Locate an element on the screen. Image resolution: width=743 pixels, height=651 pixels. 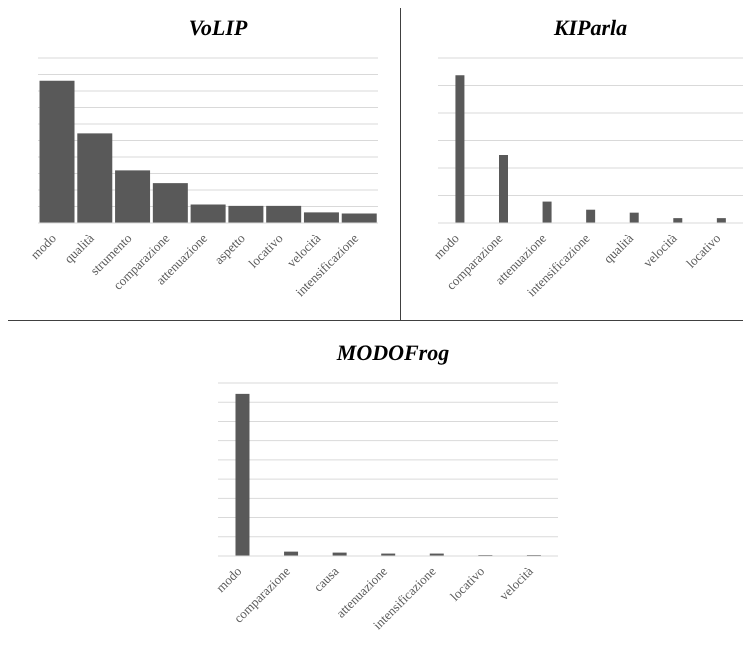
chart-title: VoLIP is located at coordinates (218, 28).